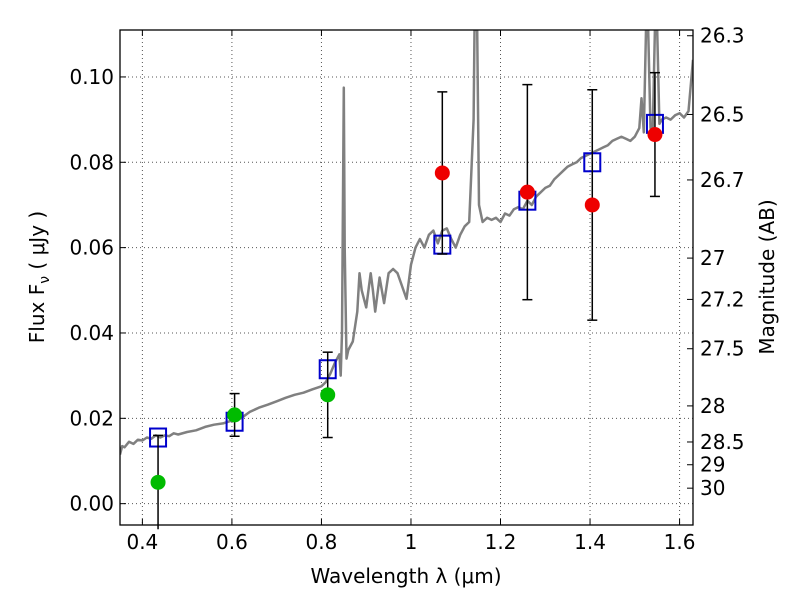 The height and width of the screenshot is (604, 800). I want to click on y-tick-label: 0.00, so click(91, 504).